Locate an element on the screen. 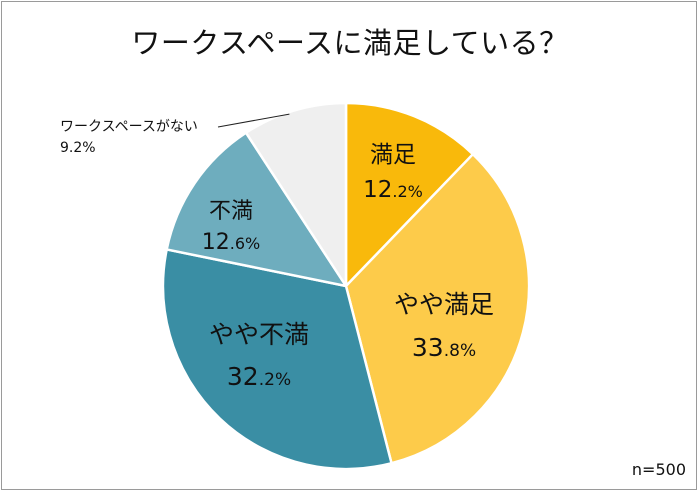 This screenshot has width=700, height=493. slice-label: やや満足 is located at coordinates (444, 304).